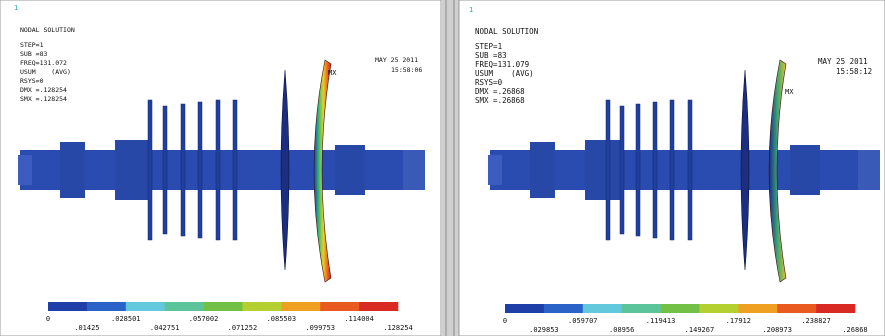 Image resolution: width=885 pixels, height=336 pixels. What do you see at coordinates (282, 319) in the screenshot?
I see `legend-label: .085503` at bounding box center [282, 319].